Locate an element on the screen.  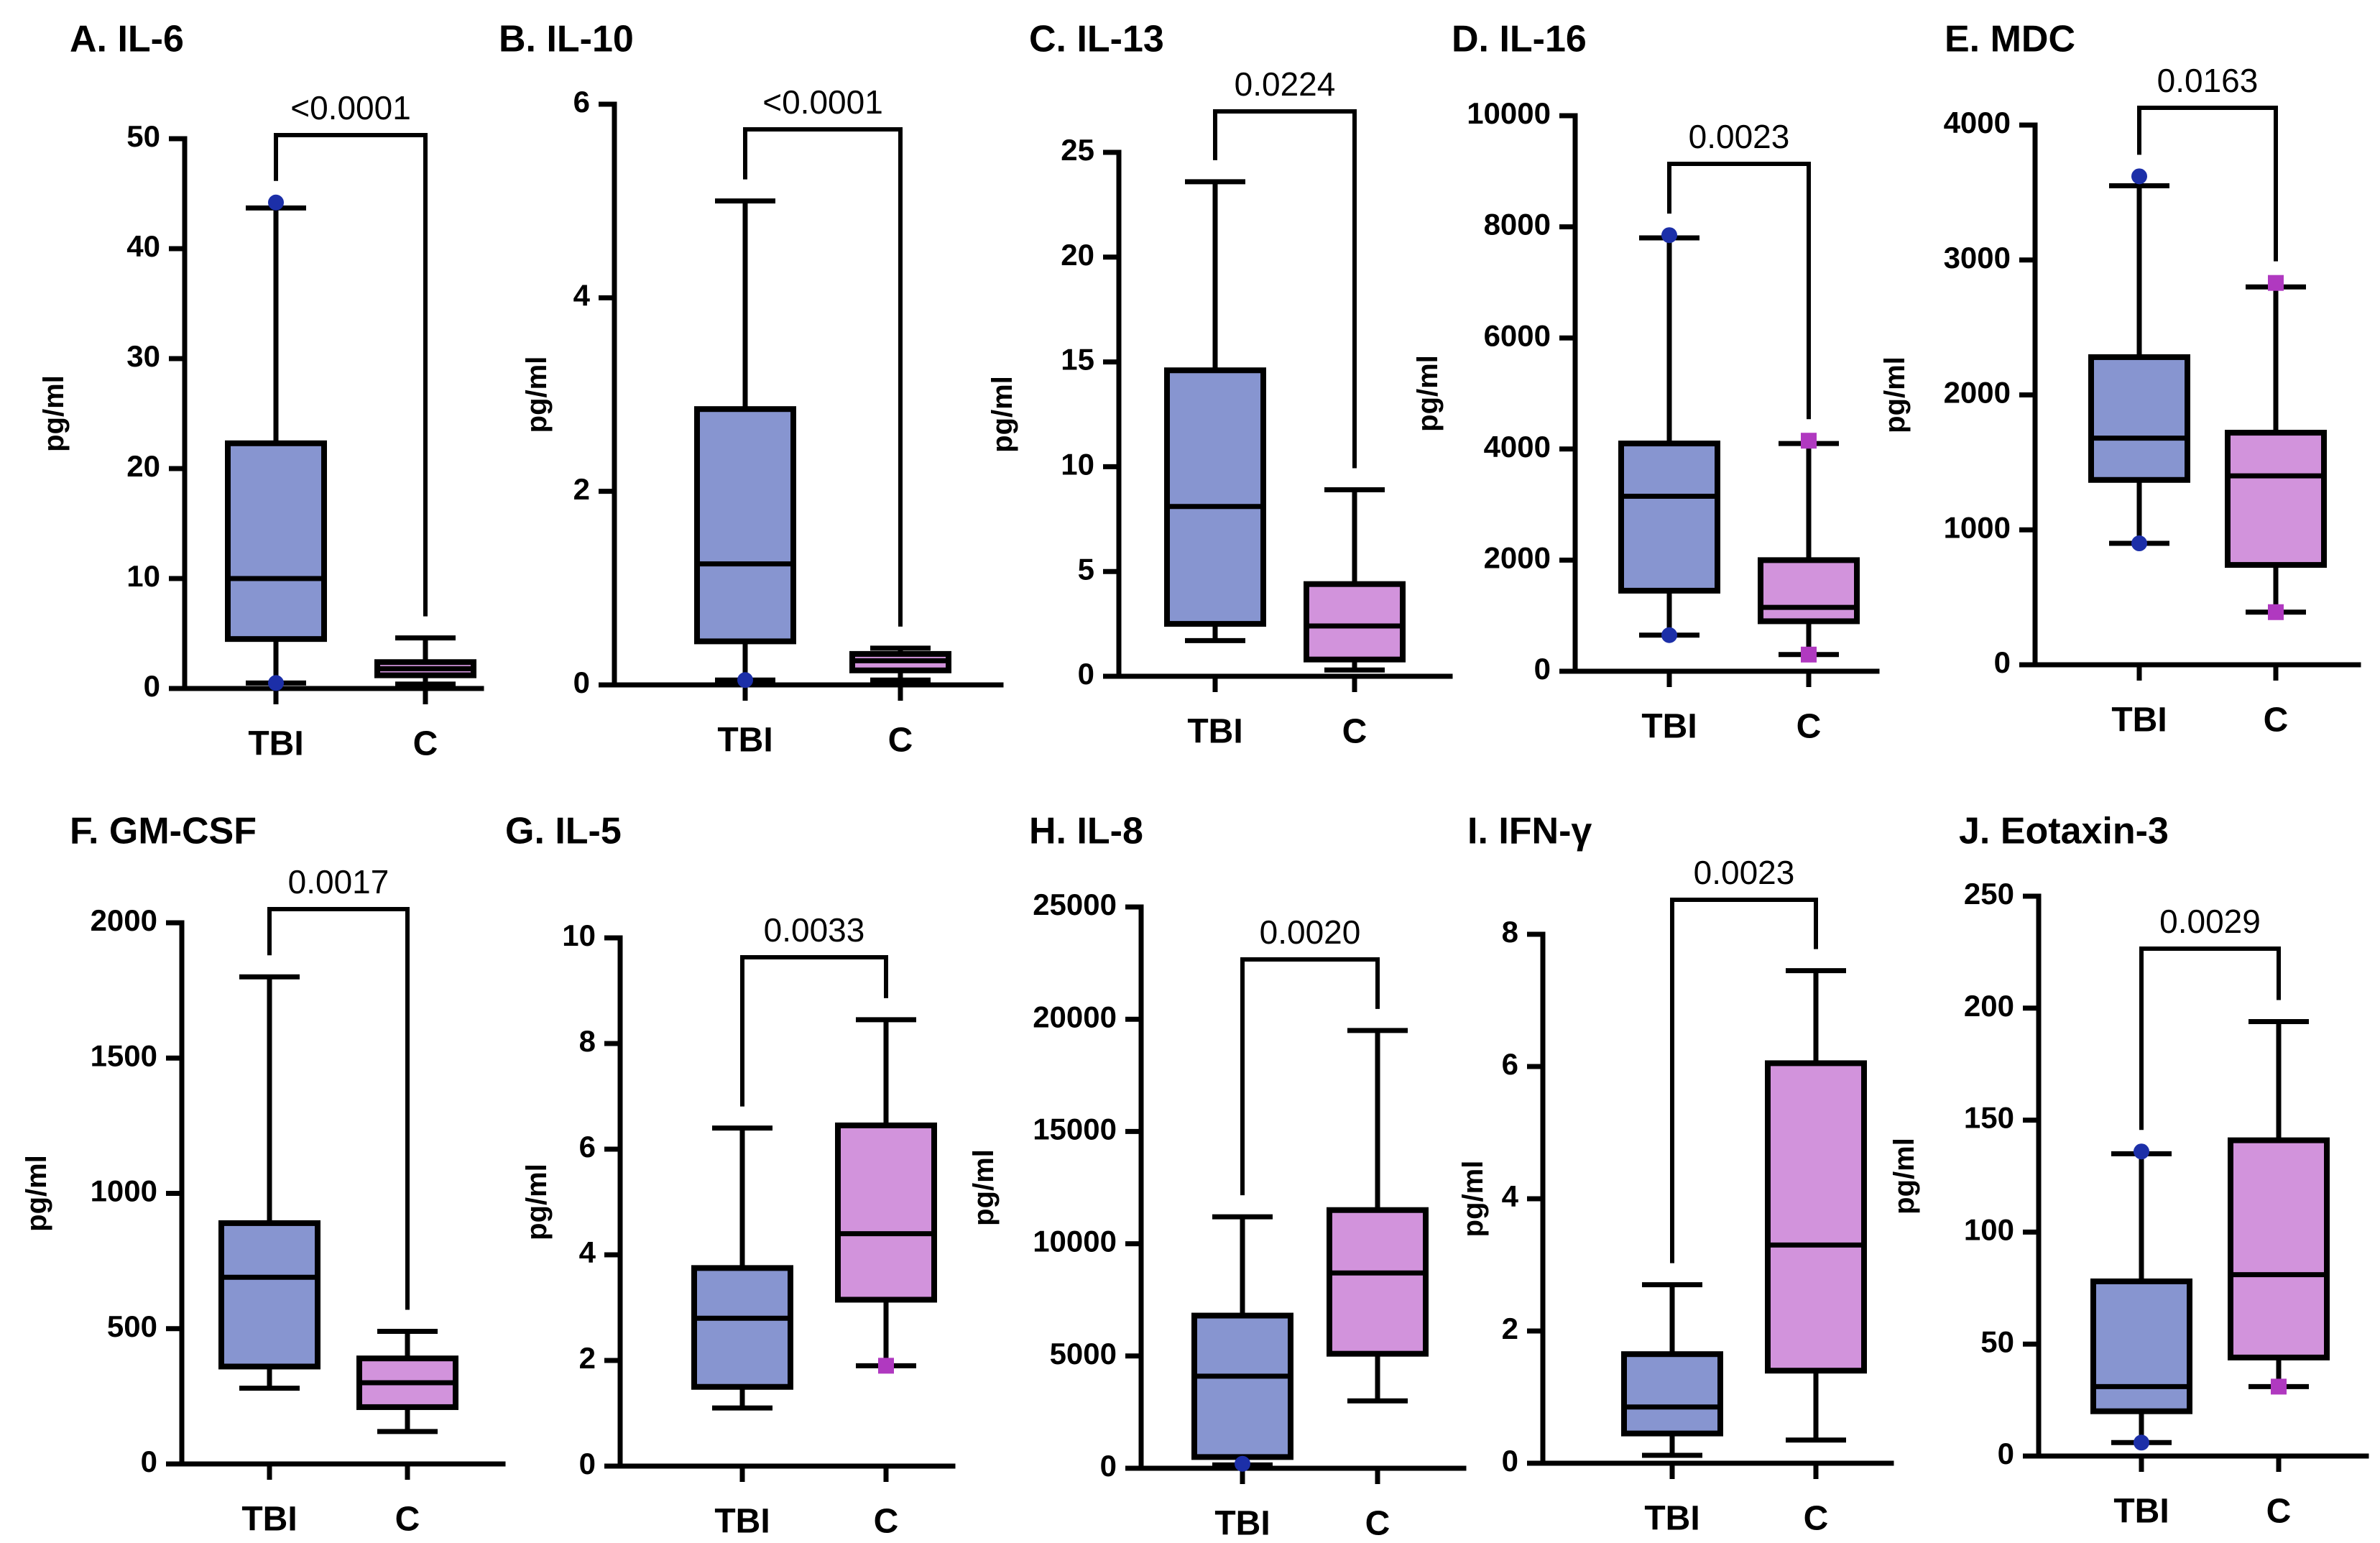
panel-title: G. IL-5 is located at coordinates (563, 831).